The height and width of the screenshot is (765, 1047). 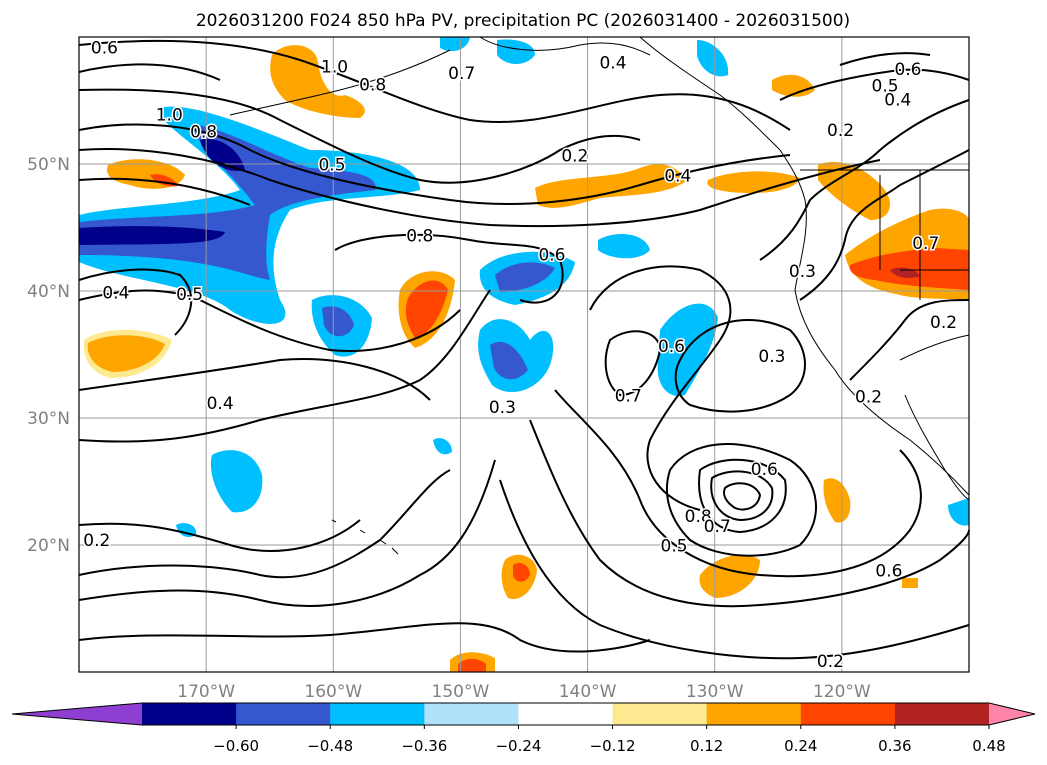 I want to click on colorbar-tick-label: −0.24, so click(x=518, y=746).